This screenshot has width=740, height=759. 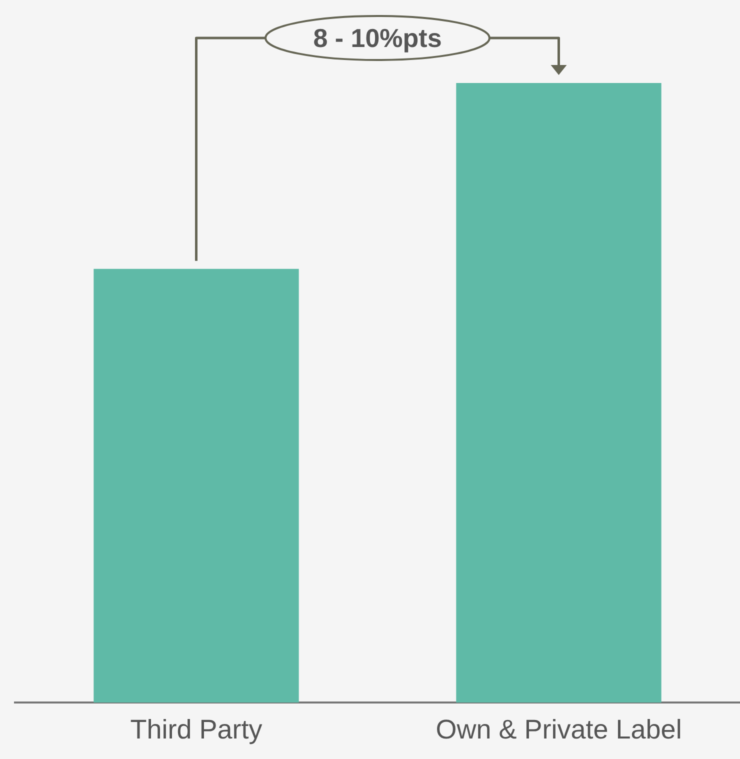 What do you see at coordinates (377, 38) in the screenshot?
I see `text: 8 - 10%pts` at bounding box center [377, 38].